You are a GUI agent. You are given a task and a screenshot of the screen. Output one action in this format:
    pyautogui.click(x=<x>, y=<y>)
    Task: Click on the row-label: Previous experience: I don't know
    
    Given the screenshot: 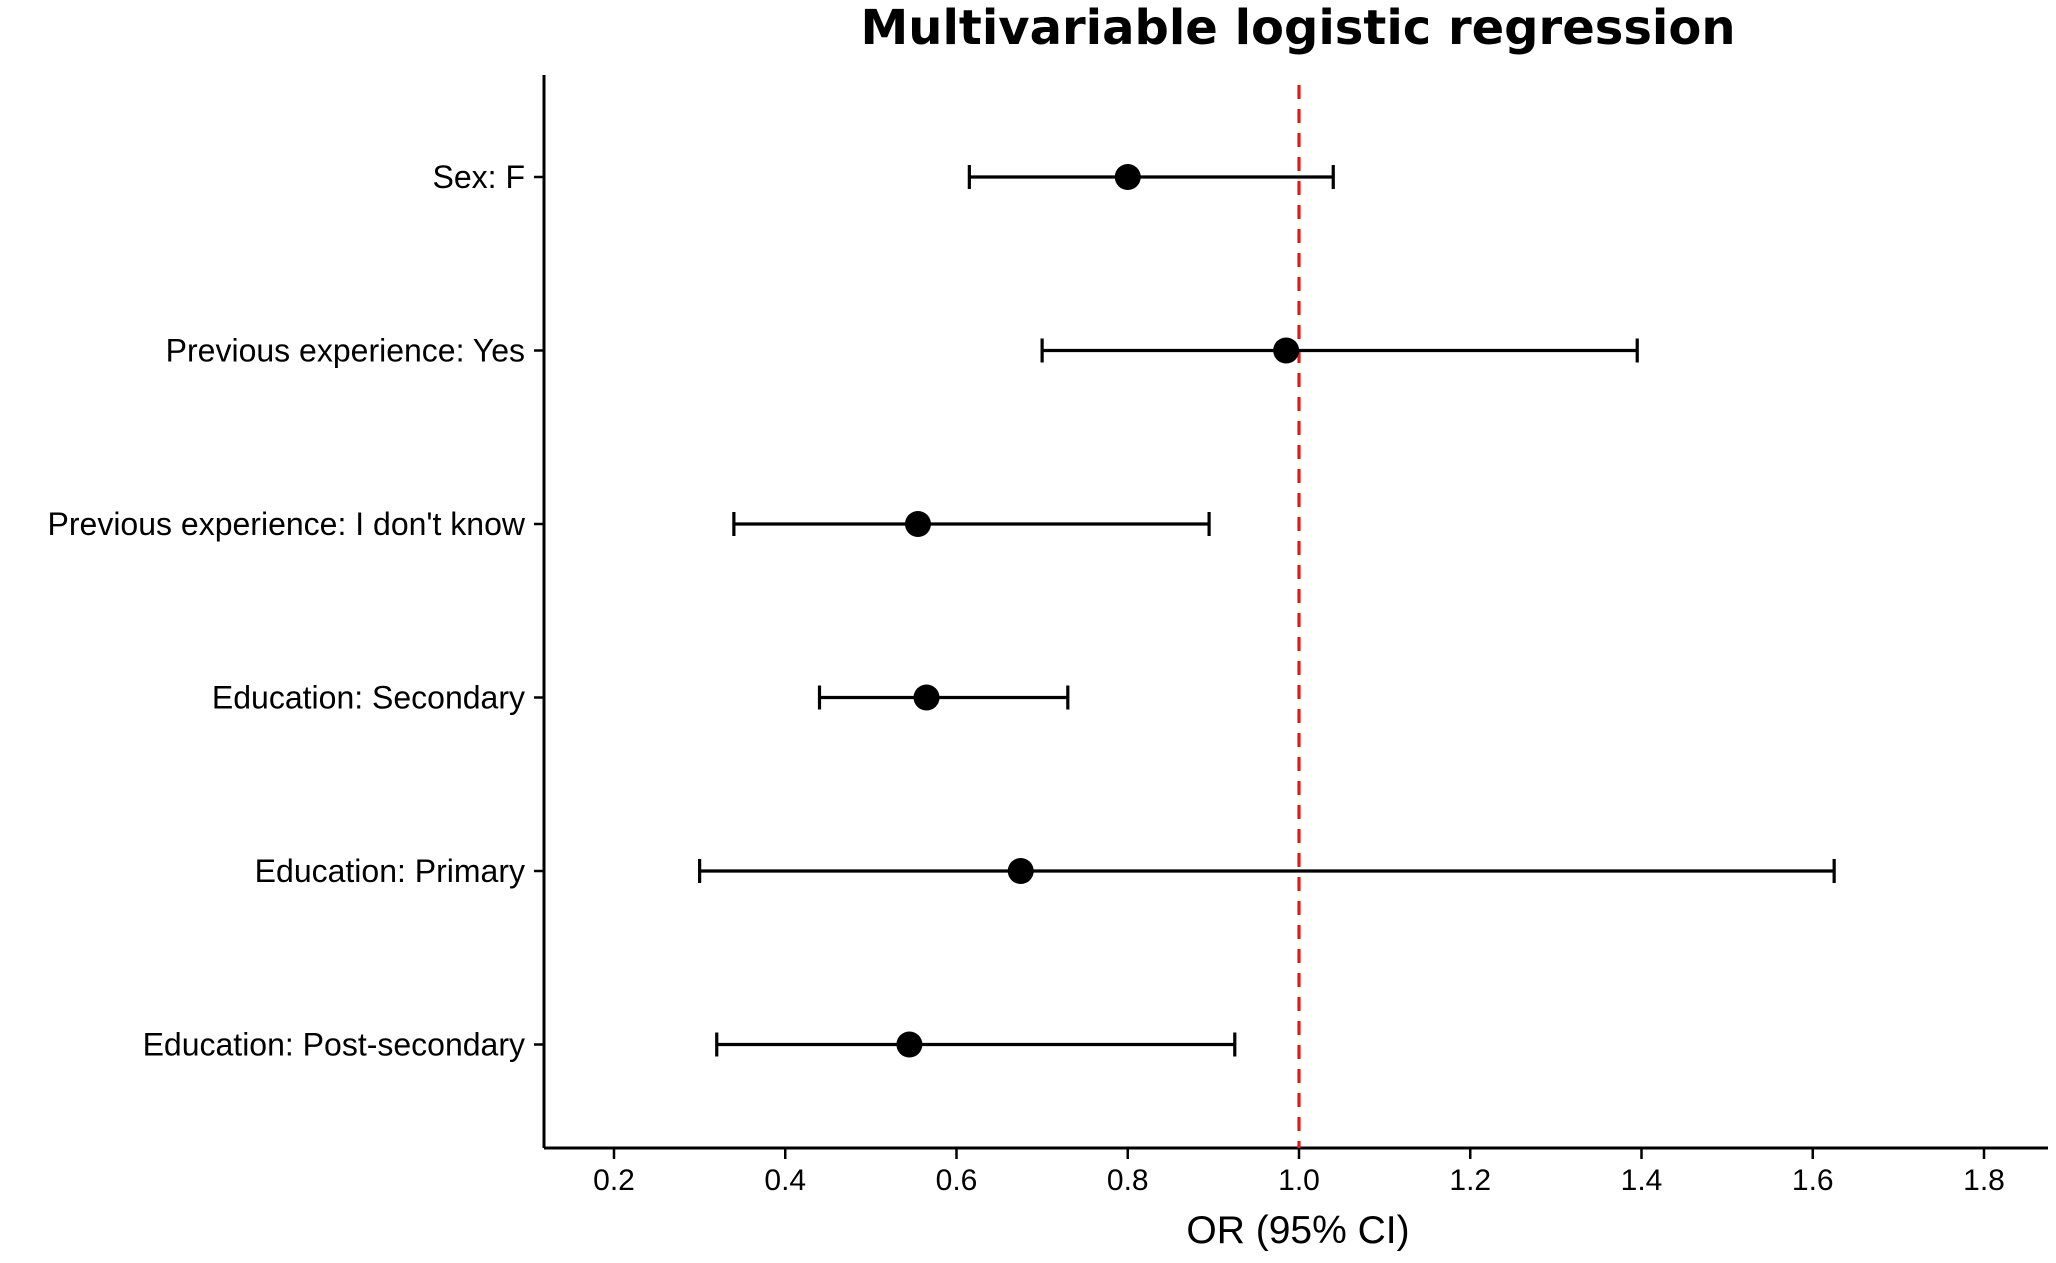 What is the action you would take?
    pyautogui.click(x=287, y=524)
    